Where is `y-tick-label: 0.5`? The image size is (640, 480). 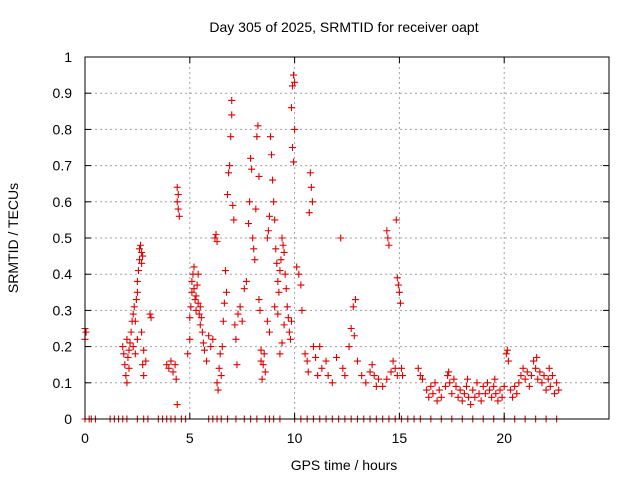 y-tick-label: 0.5 is located at coordinates (63, 238).